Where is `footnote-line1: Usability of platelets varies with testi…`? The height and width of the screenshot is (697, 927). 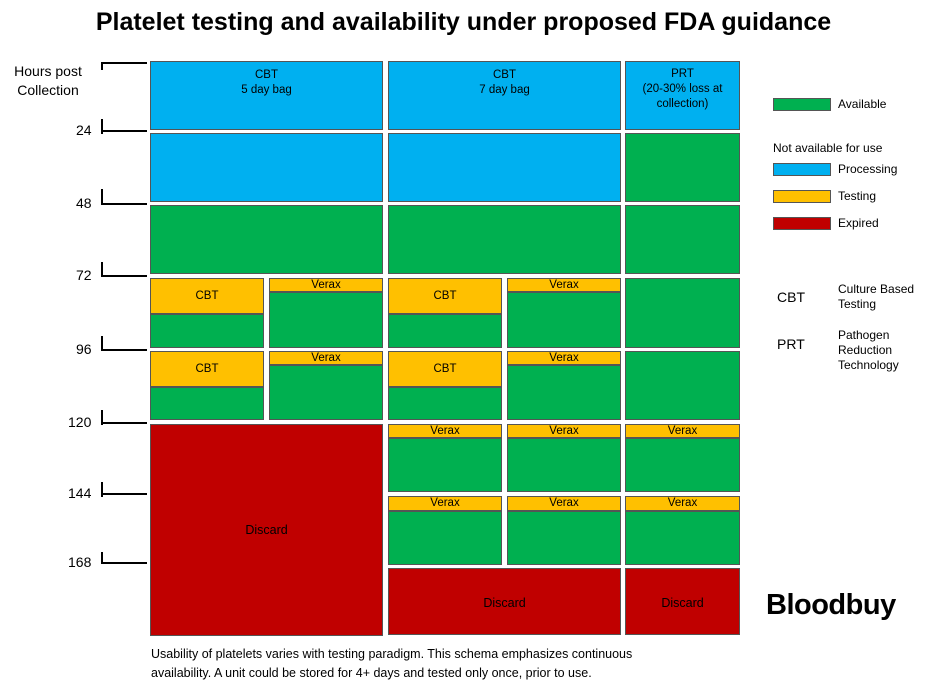
footnote-line1: Usability of platelets varies with testi… is located at coordinates (392, 654).